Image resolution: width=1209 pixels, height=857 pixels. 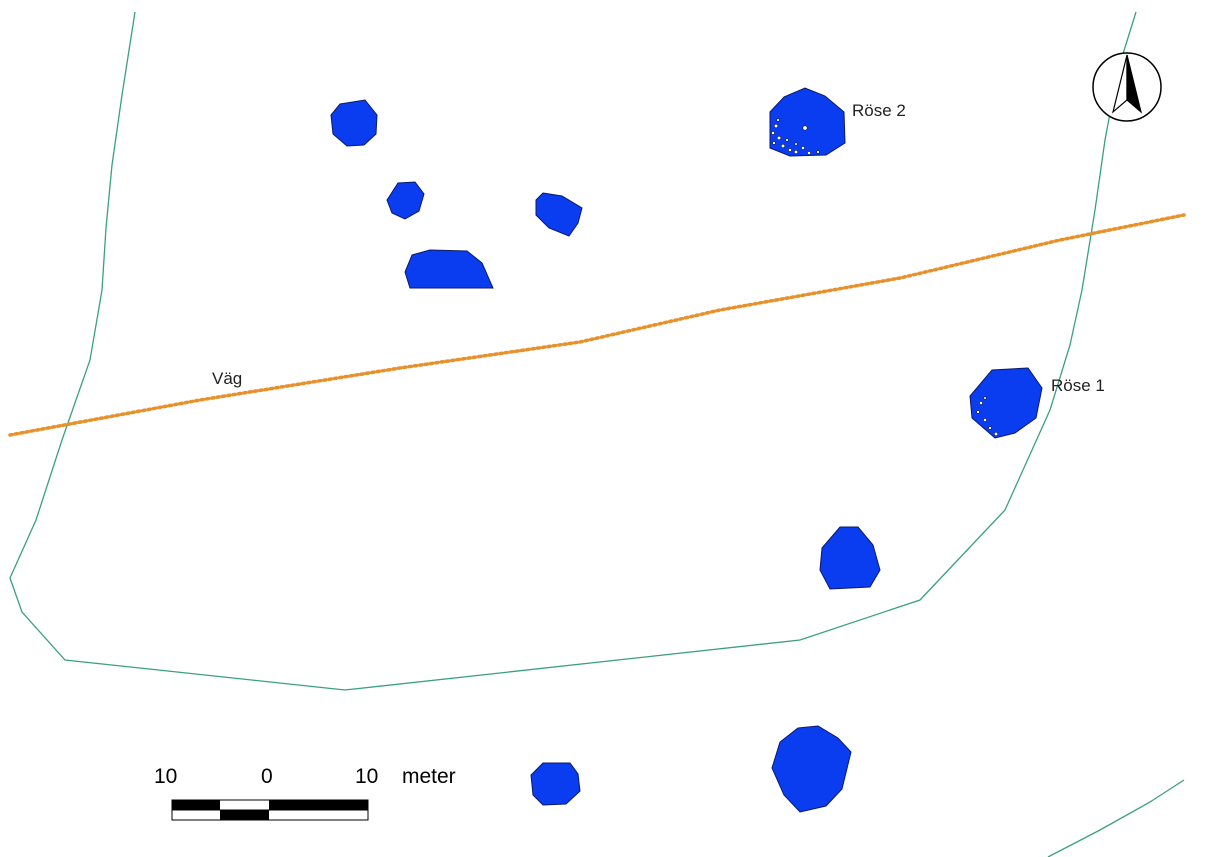 I want to click on cairn-1-label: Röse 1, so click(x=1078, y=385).